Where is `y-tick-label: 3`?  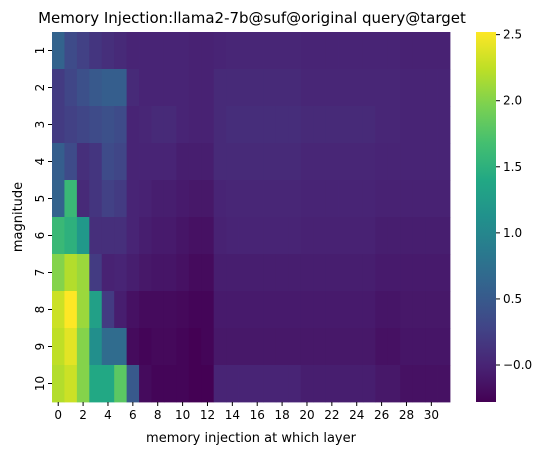 y-tick-label: 3 is located at coordinates (40, 125).